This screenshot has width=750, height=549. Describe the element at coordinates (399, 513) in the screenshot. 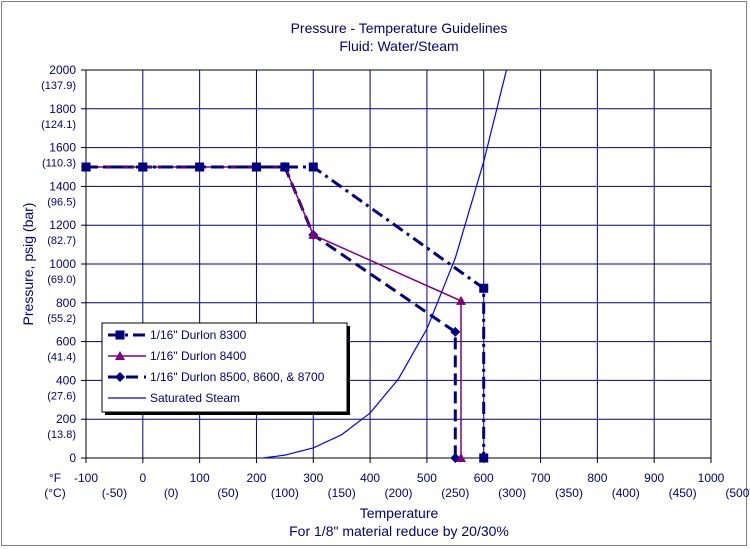

I see `x-axis-label: Temperature` at that location.